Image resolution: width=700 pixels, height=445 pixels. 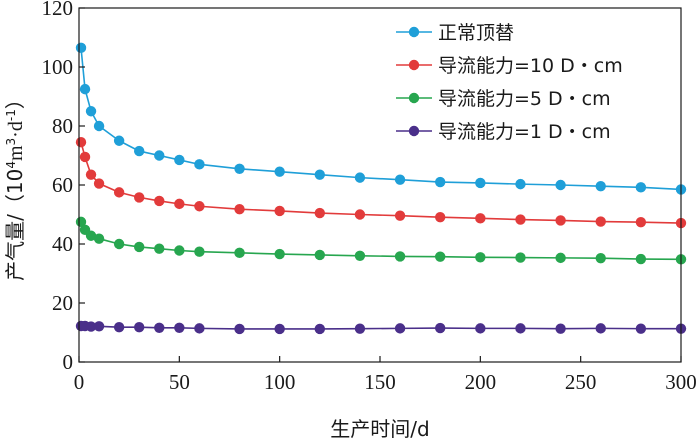 I want to click on y-axis-title-unit-m: m, so click(x=16, y=153).